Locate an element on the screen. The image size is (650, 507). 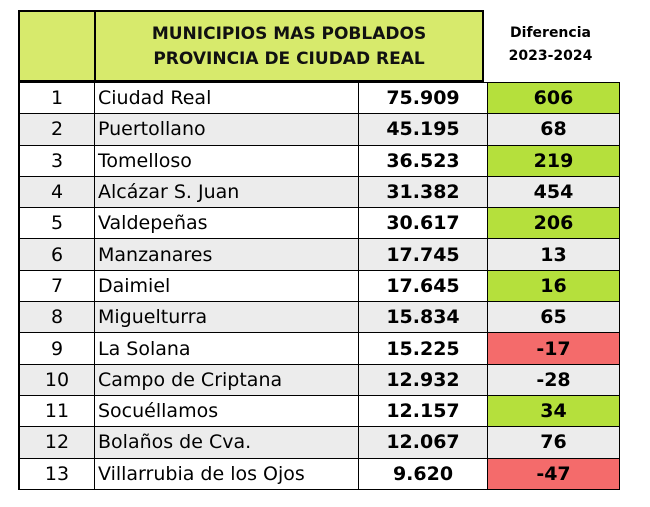
diff-cell: 16 is located at coordinates (553, 286).